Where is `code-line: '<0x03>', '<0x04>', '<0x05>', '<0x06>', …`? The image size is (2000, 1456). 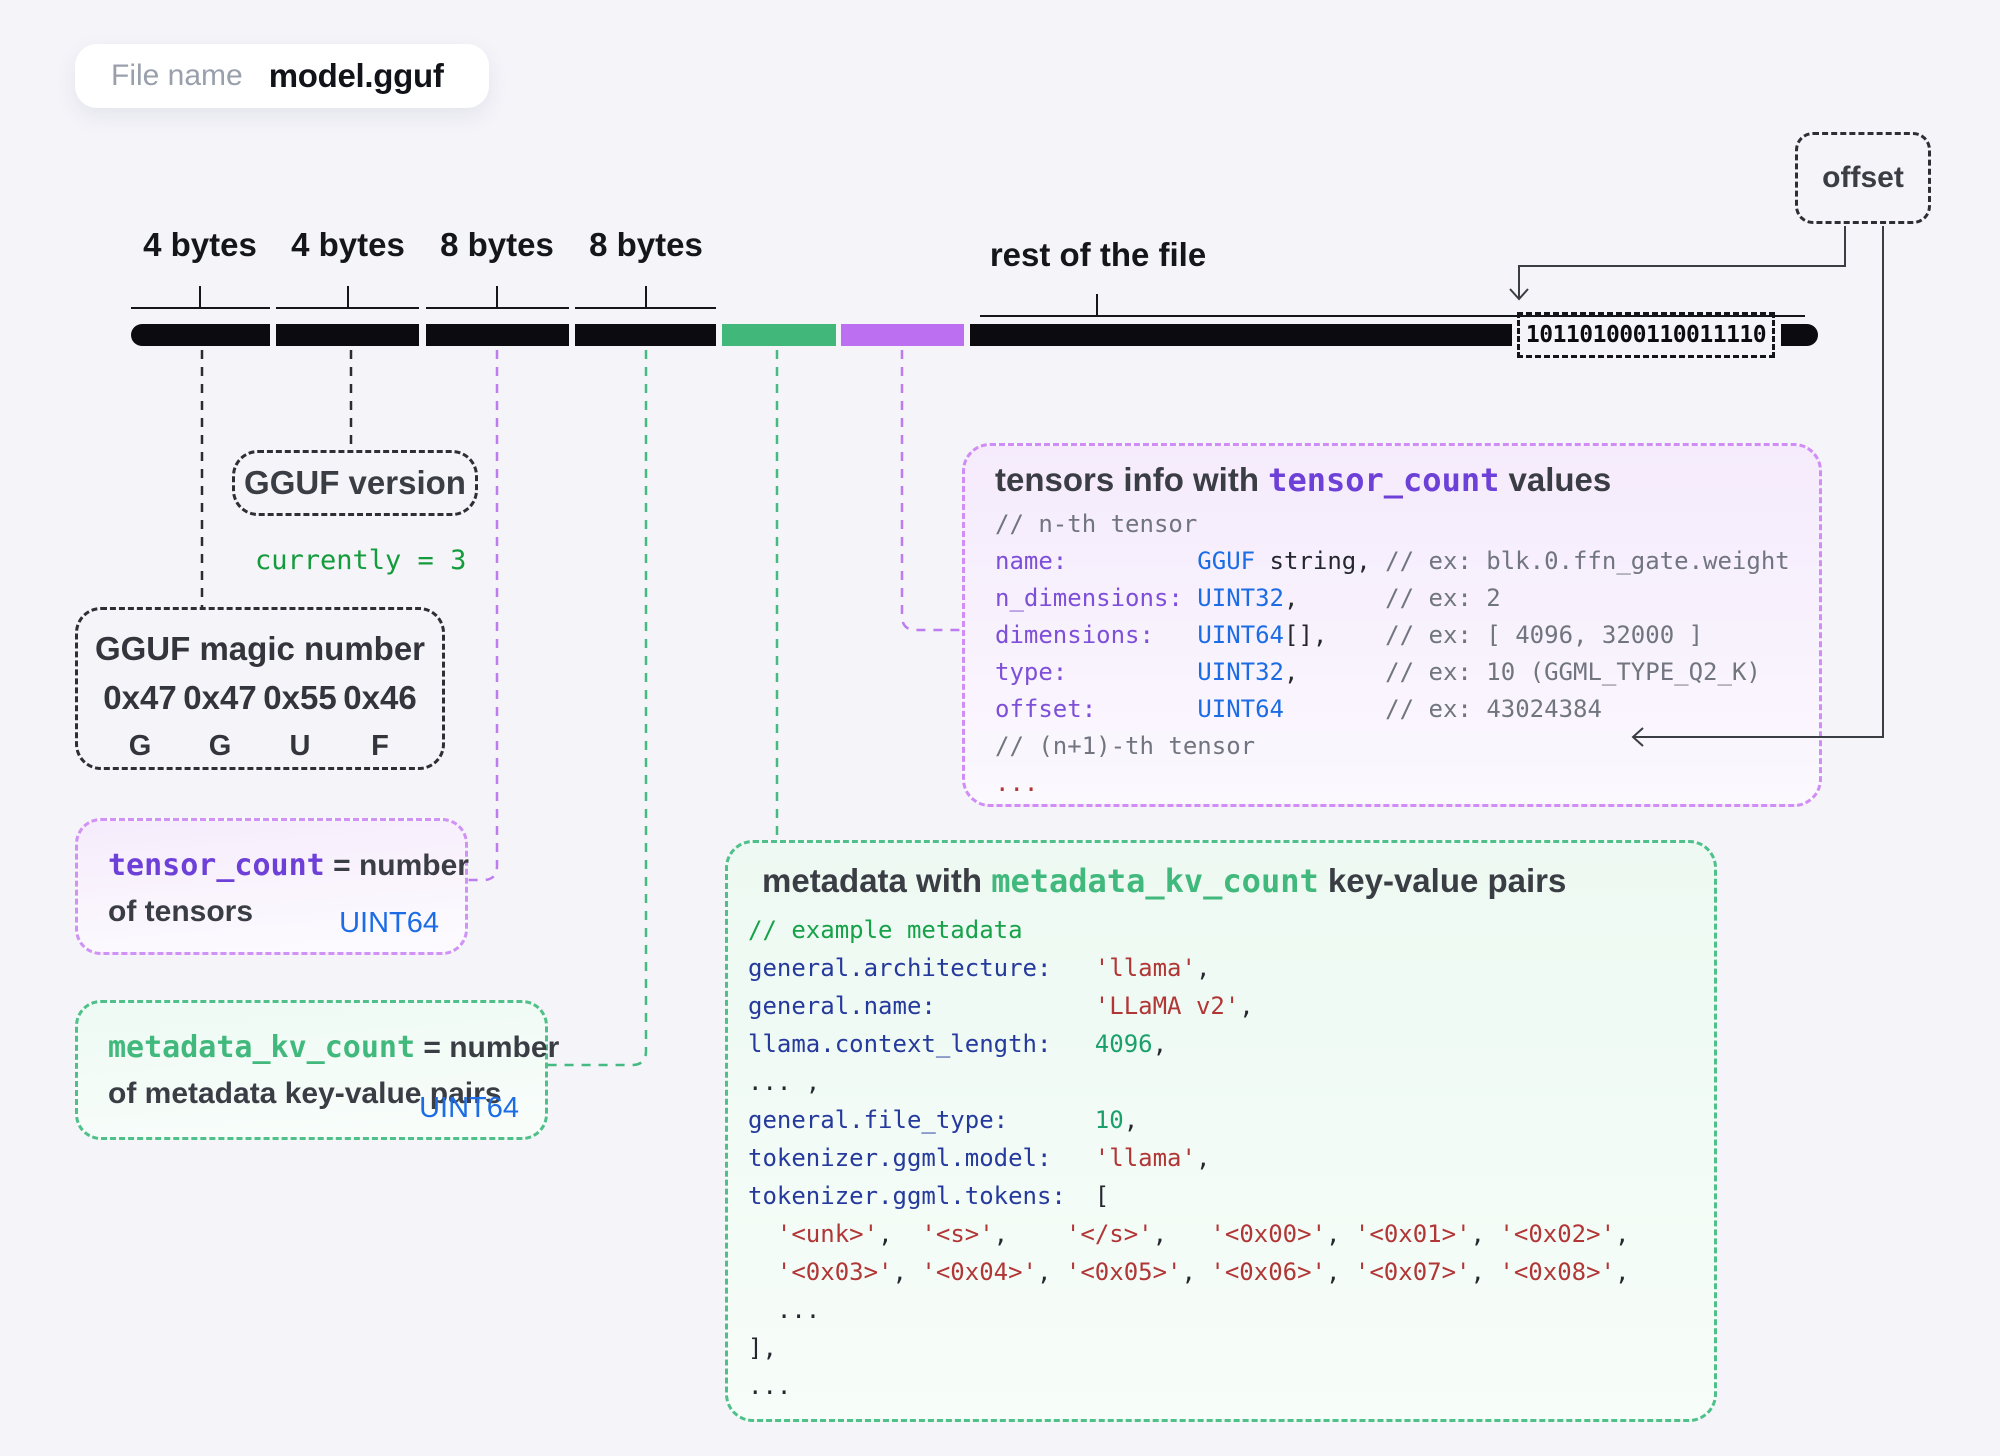
code-line: '<0x03>', '<0x04>', '<0x05>', '<0x06>', … is located at coordinates (1203, 1272).